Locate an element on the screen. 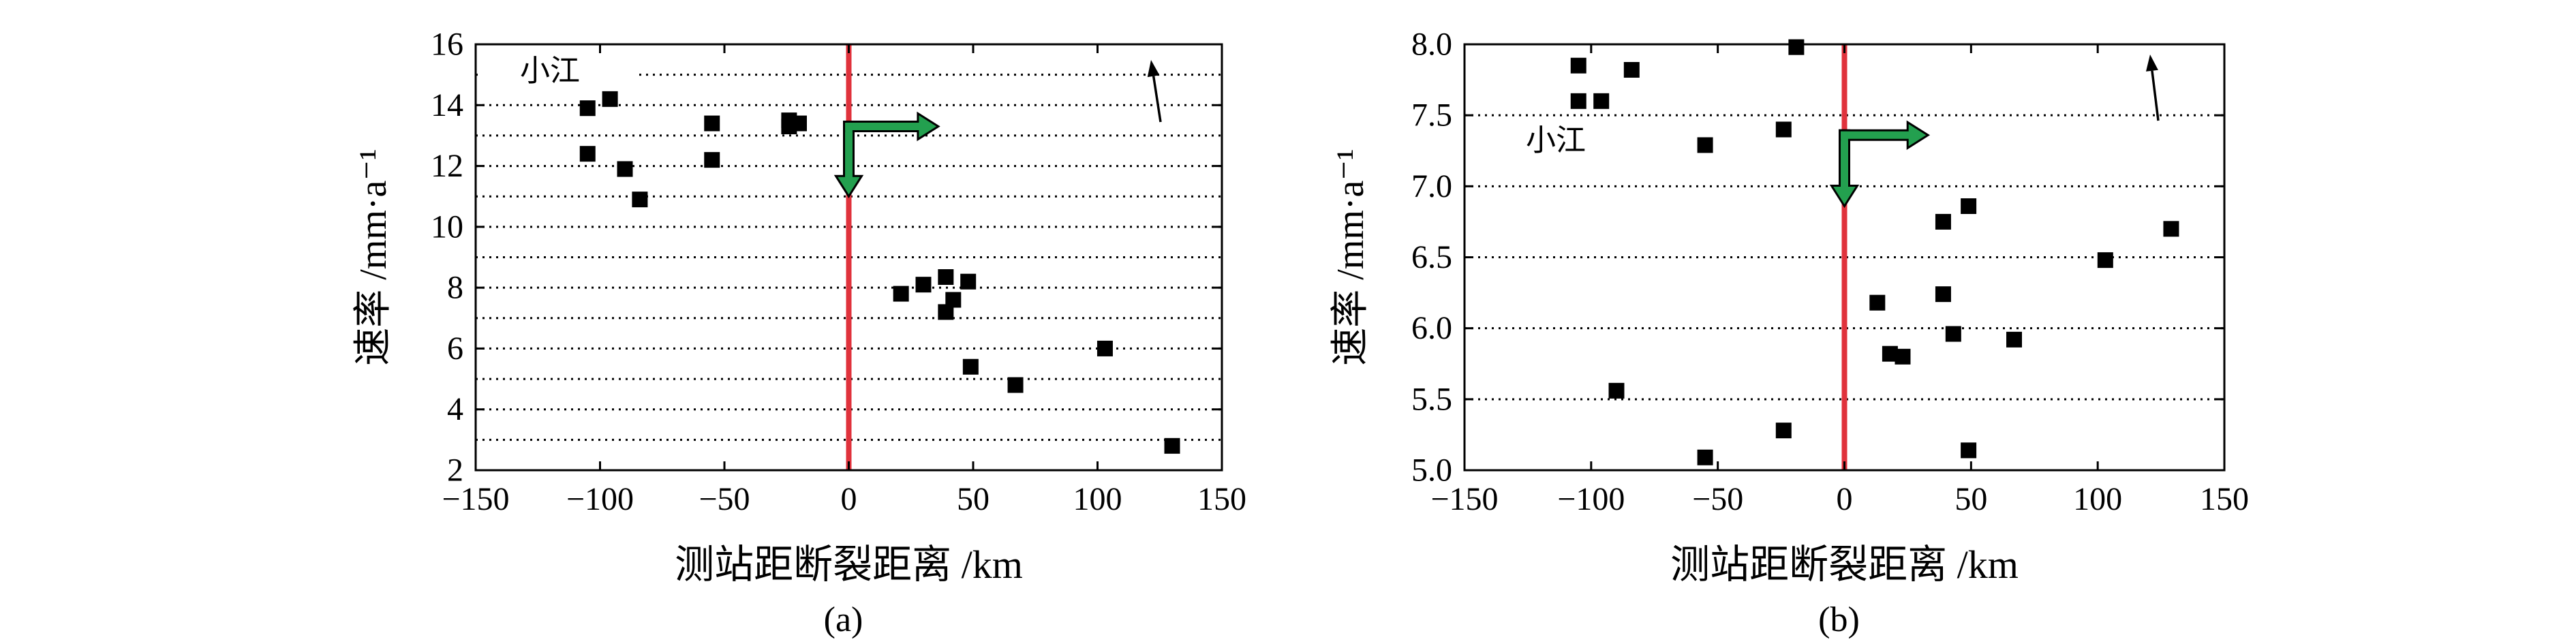 The width and height of the screenshot is (2576, 644). annotation-background is located at coordinates (558, 71).